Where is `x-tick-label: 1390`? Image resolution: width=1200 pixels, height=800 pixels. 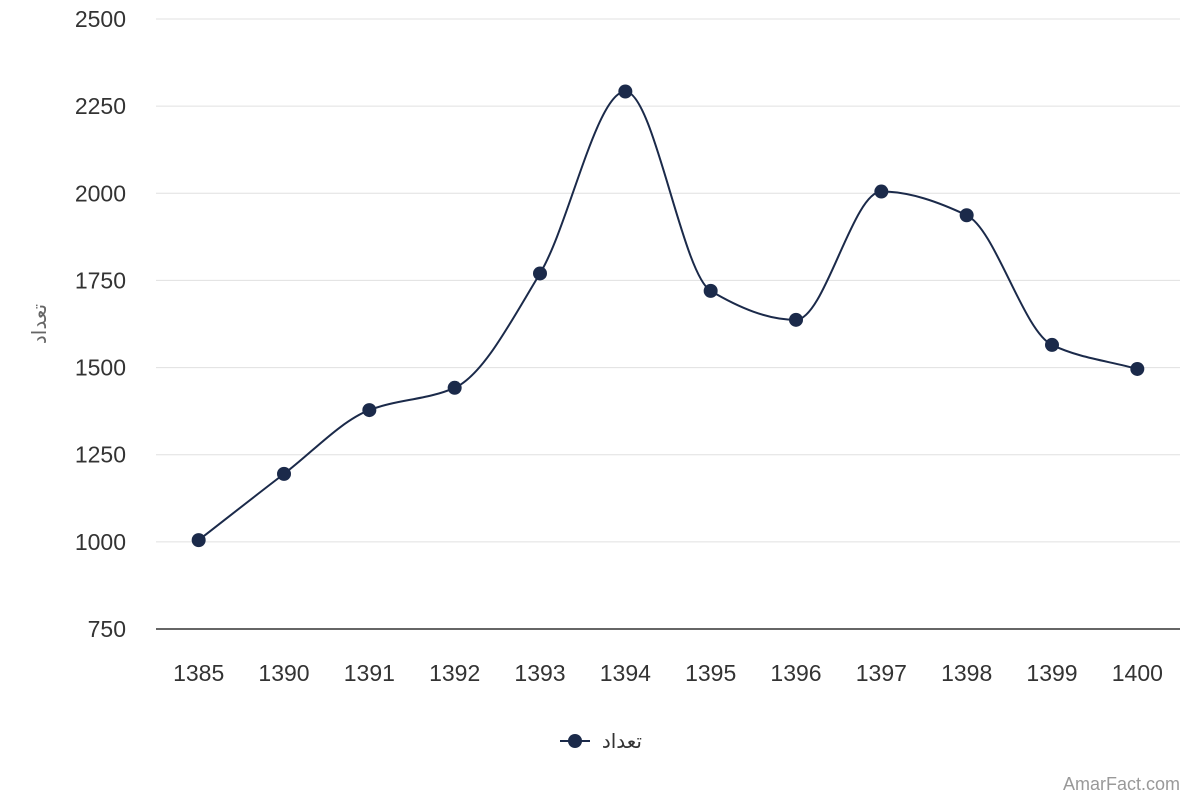 x-tick-label: 1390 is located at coordinates (283, 673).